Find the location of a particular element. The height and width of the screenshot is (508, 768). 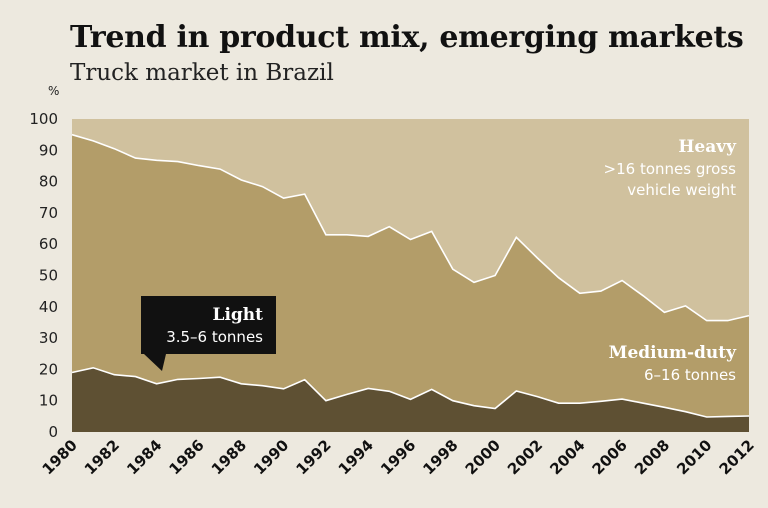

x-tick-label: 1992 is located at coordinates (313, 457).